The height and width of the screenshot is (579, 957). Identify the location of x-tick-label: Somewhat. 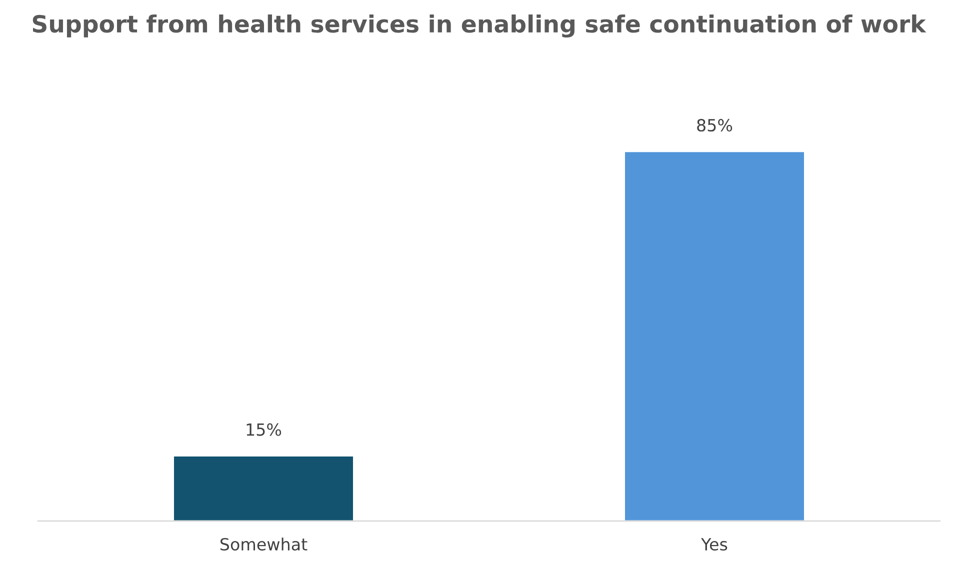
(264, 544).